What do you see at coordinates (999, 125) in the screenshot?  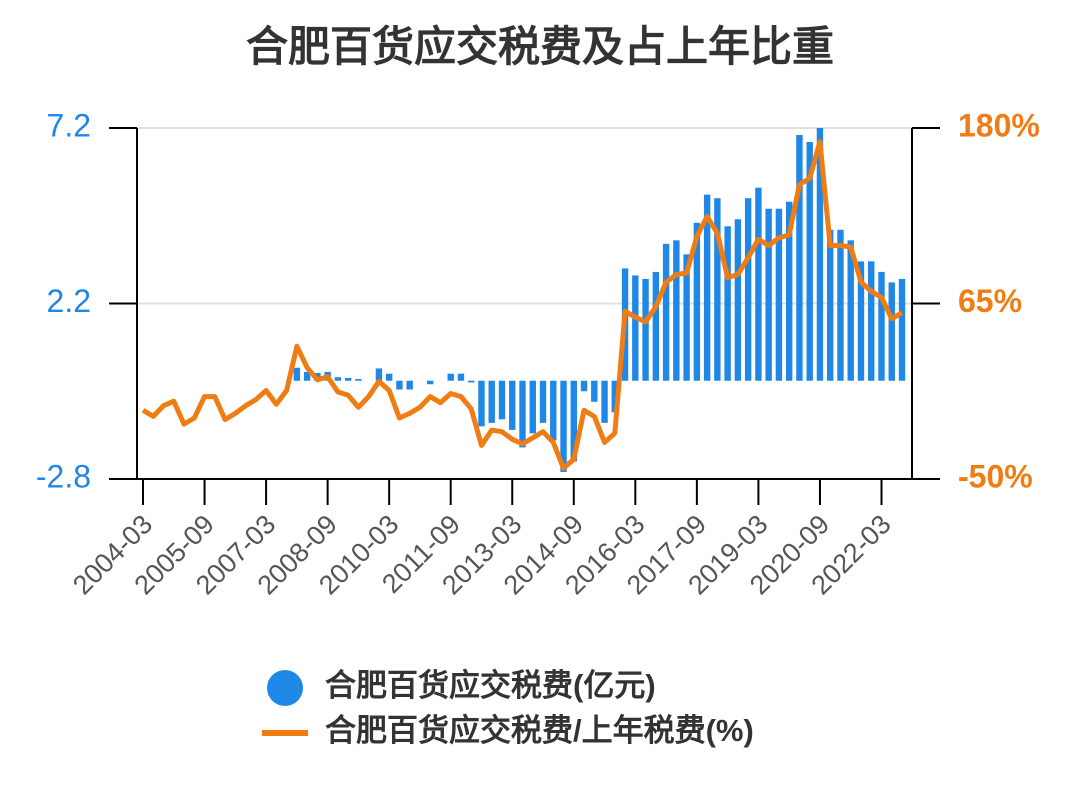 I see `y2-tick-label: 180%` at bounding box center [999, 125].